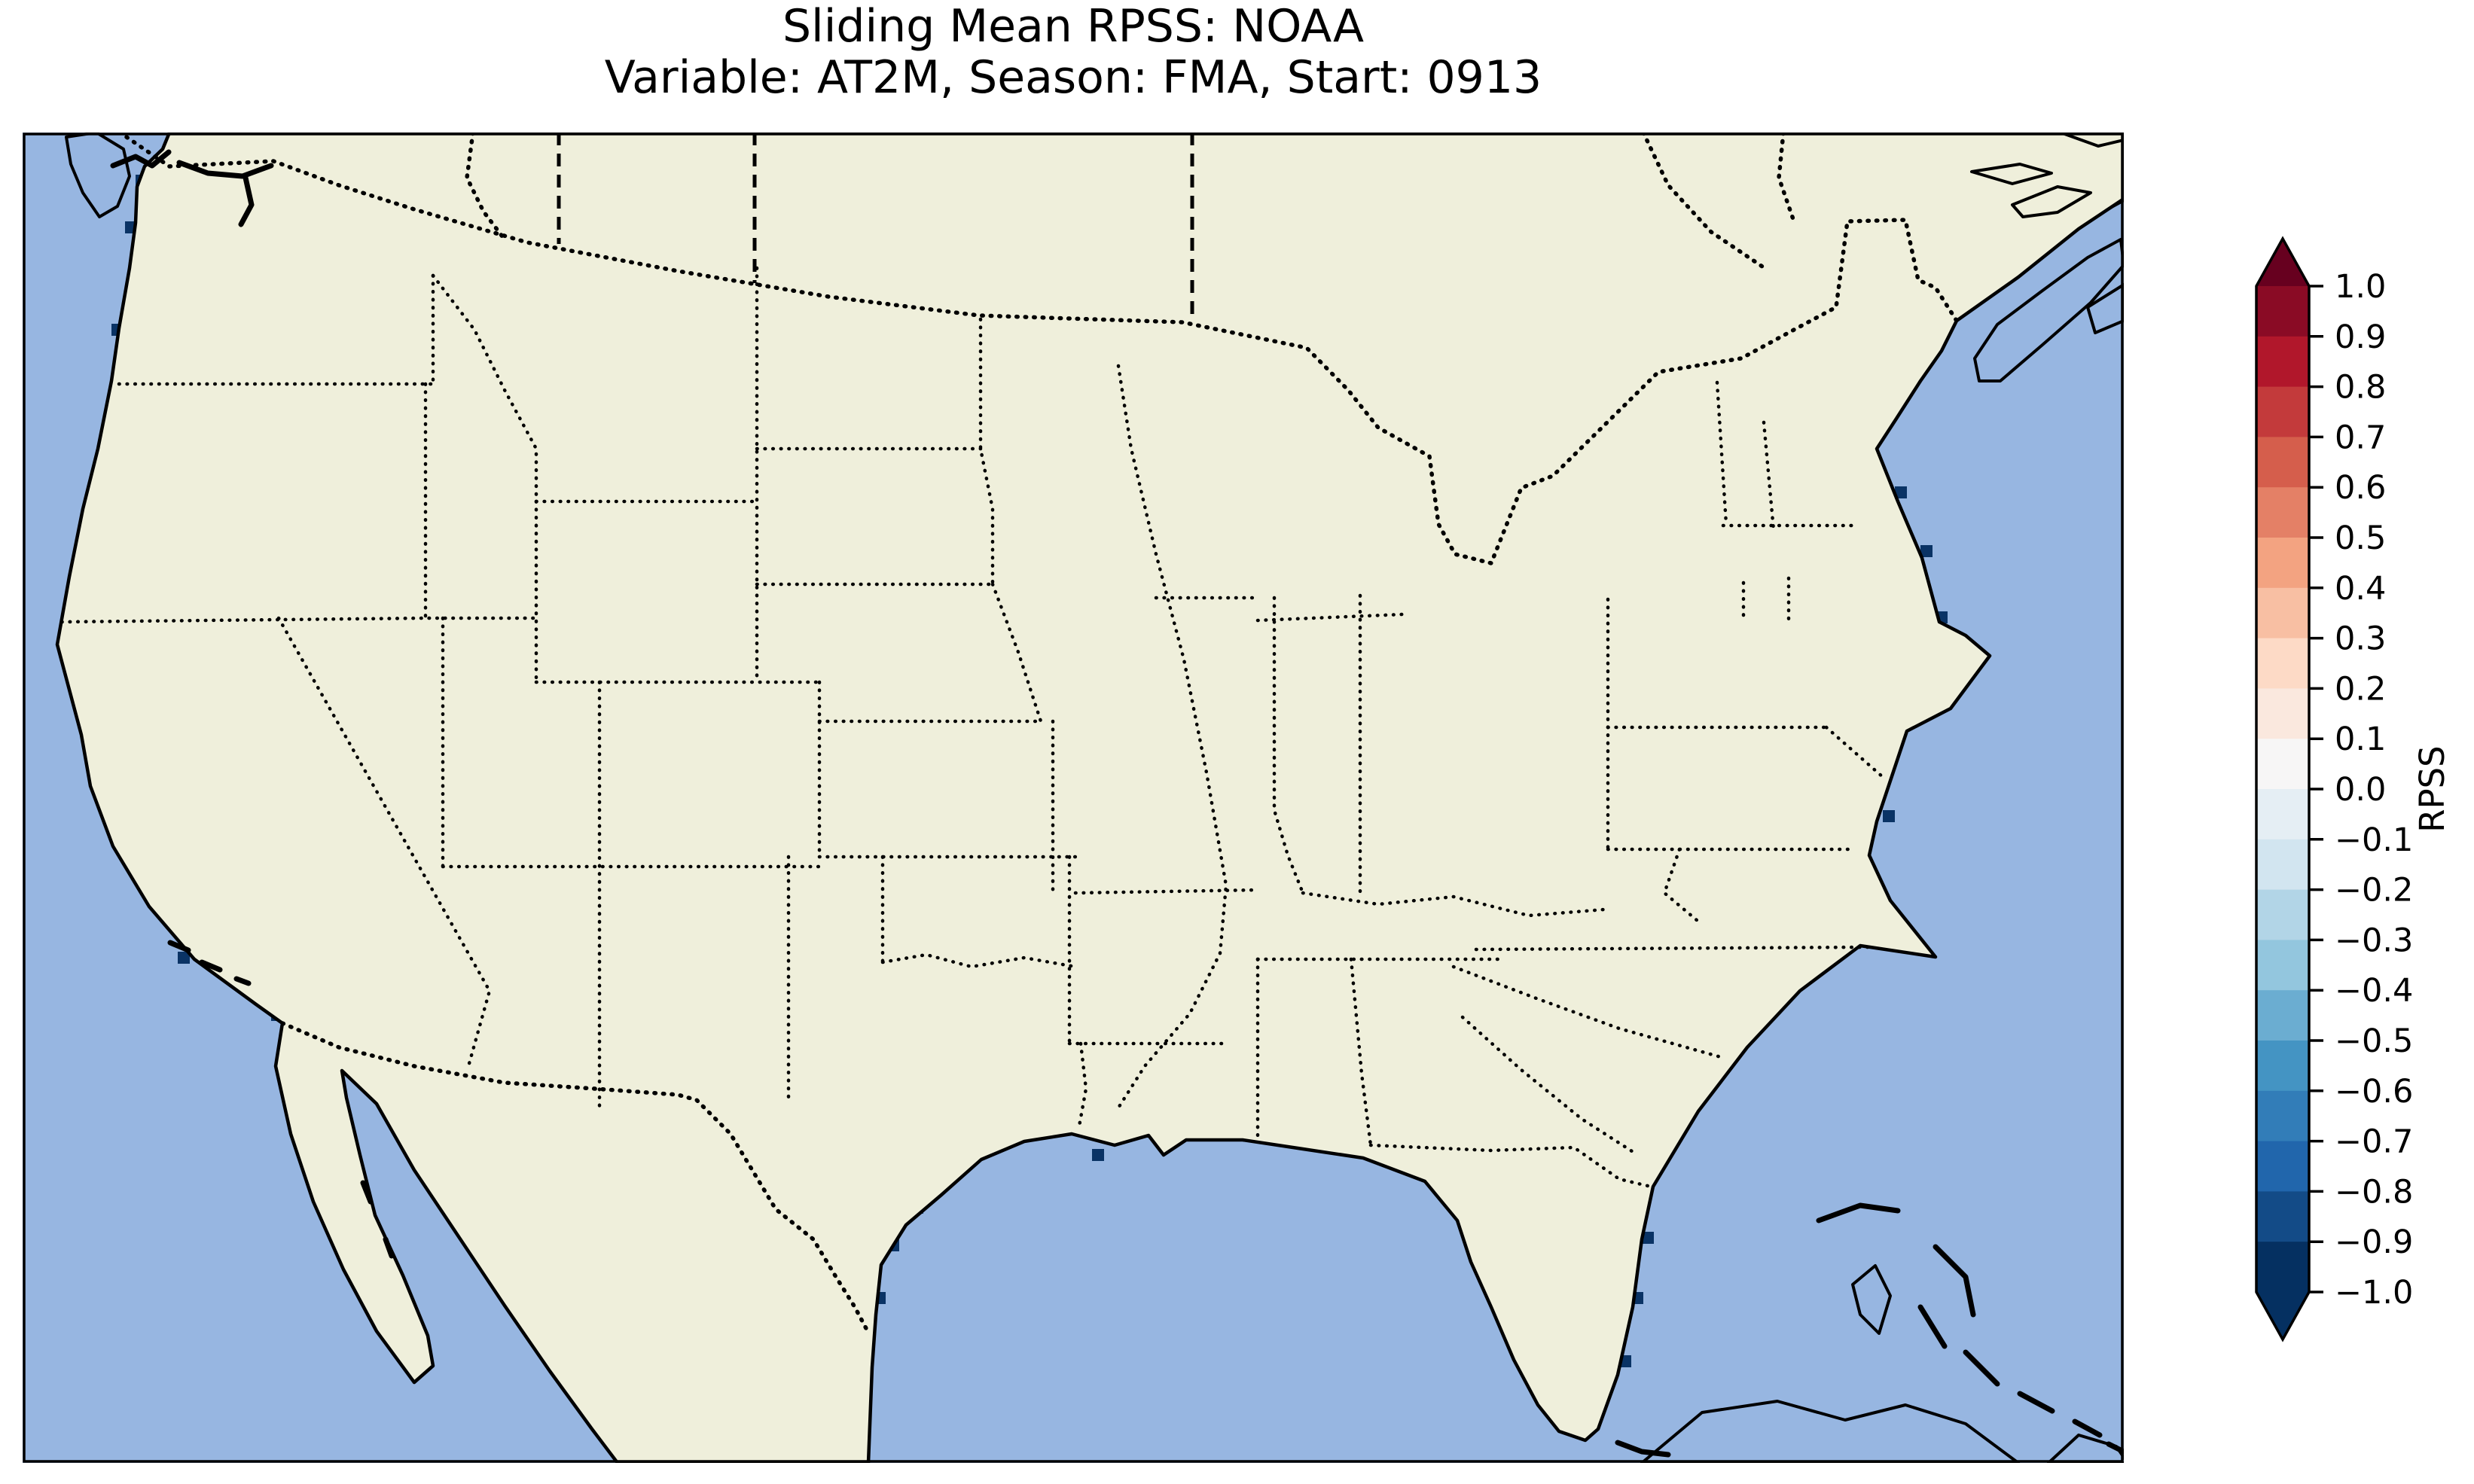 The width and height of the screenshot is (2474, 1484). What do you see at coordinates (2316, 789) in the screenshot?
I see `colorbar-tick-marks` at bounding box center [2316, 789].